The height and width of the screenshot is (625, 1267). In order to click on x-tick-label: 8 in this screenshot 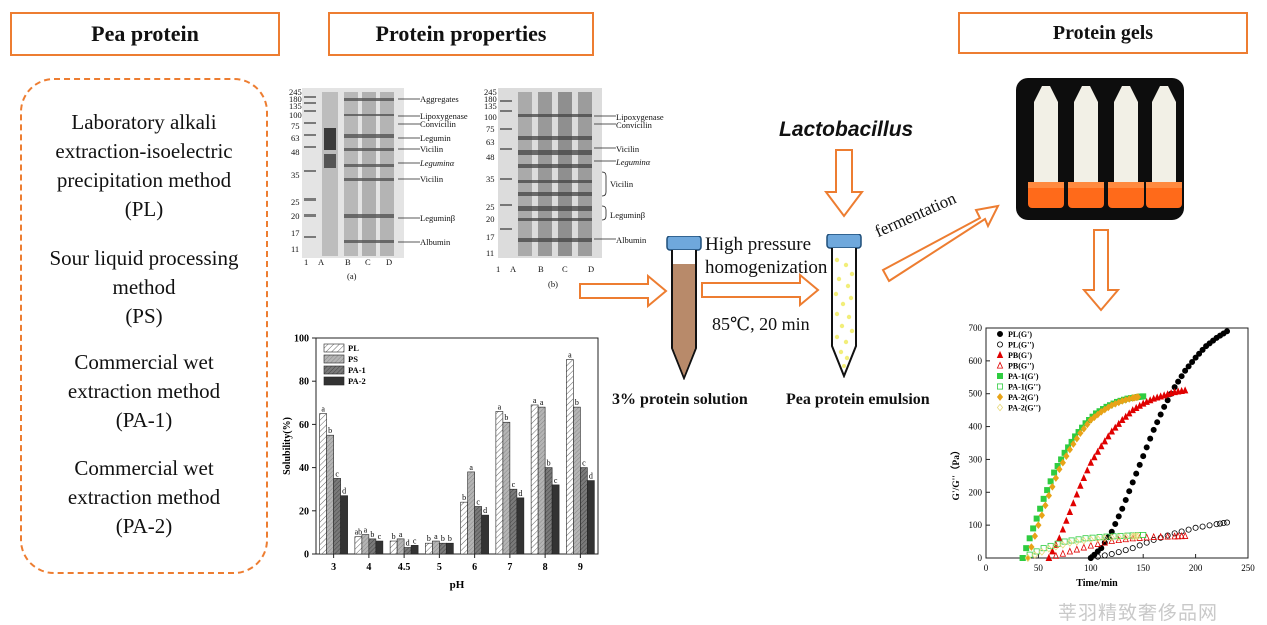, I will do `click(545, 567)`.